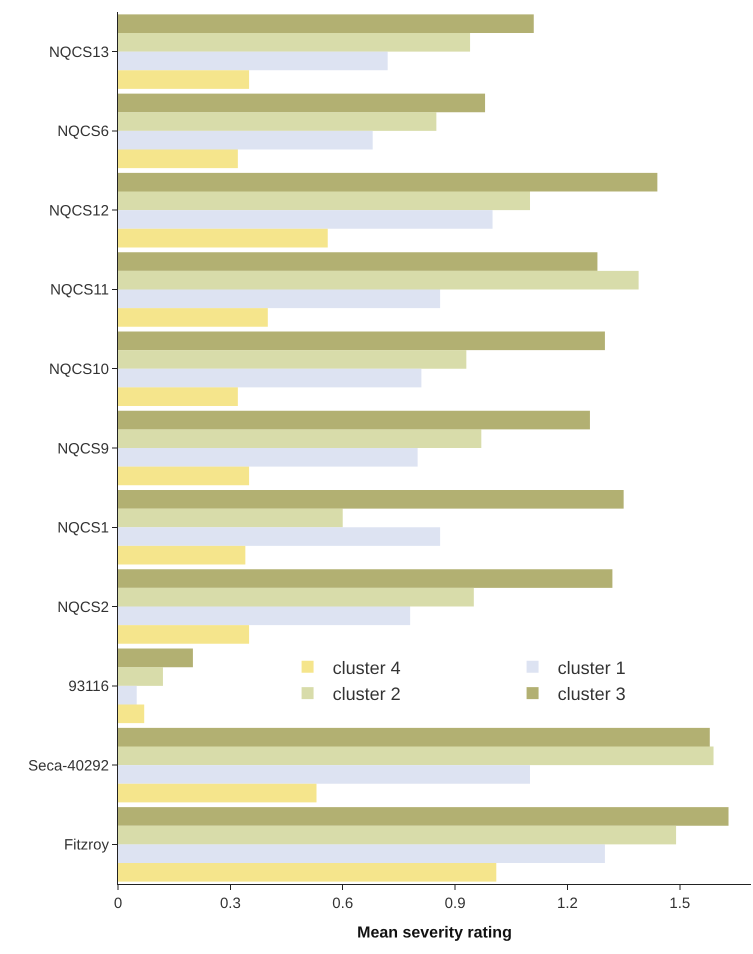 This screenshot has width=753, height=954. I want to click on legend-label: cluster 3, so click(592, 694).